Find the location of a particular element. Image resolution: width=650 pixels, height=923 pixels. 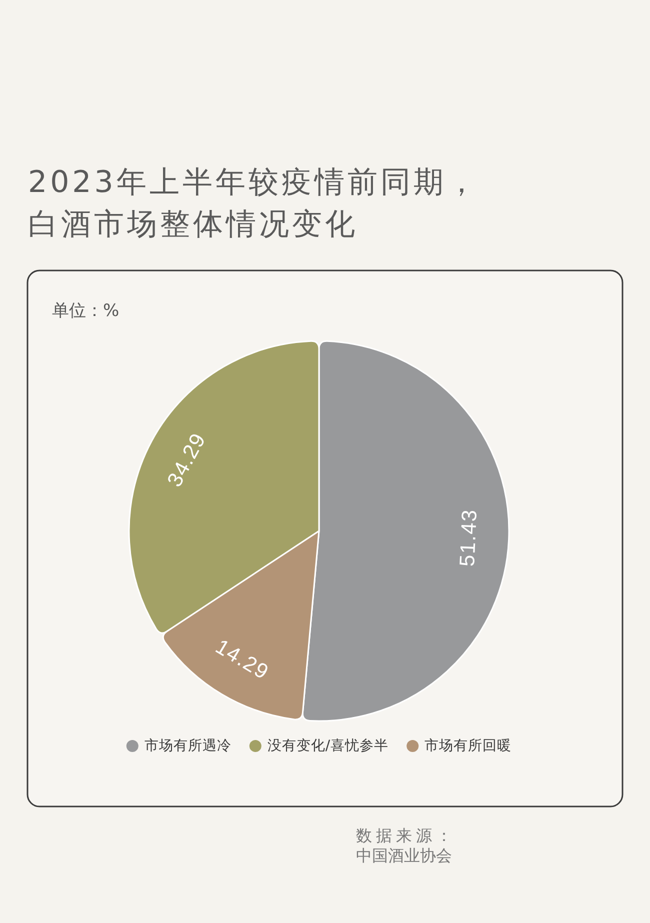

legend-label: 市场有所遇冷 is located at coordinates (188, 746).